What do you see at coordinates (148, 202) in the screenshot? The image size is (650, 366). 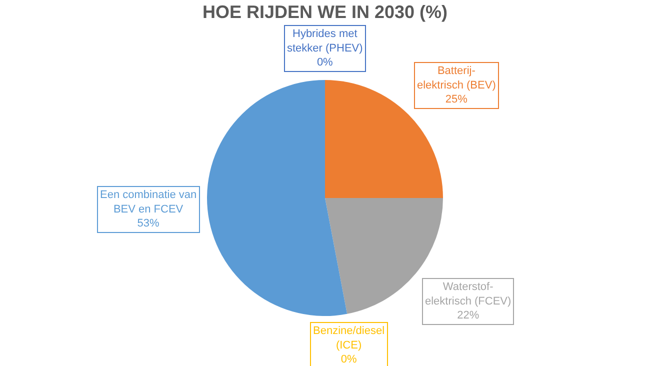 I see `slice-label: Een combinatie van BEV en FCEV` at bounding box center [148, 202].